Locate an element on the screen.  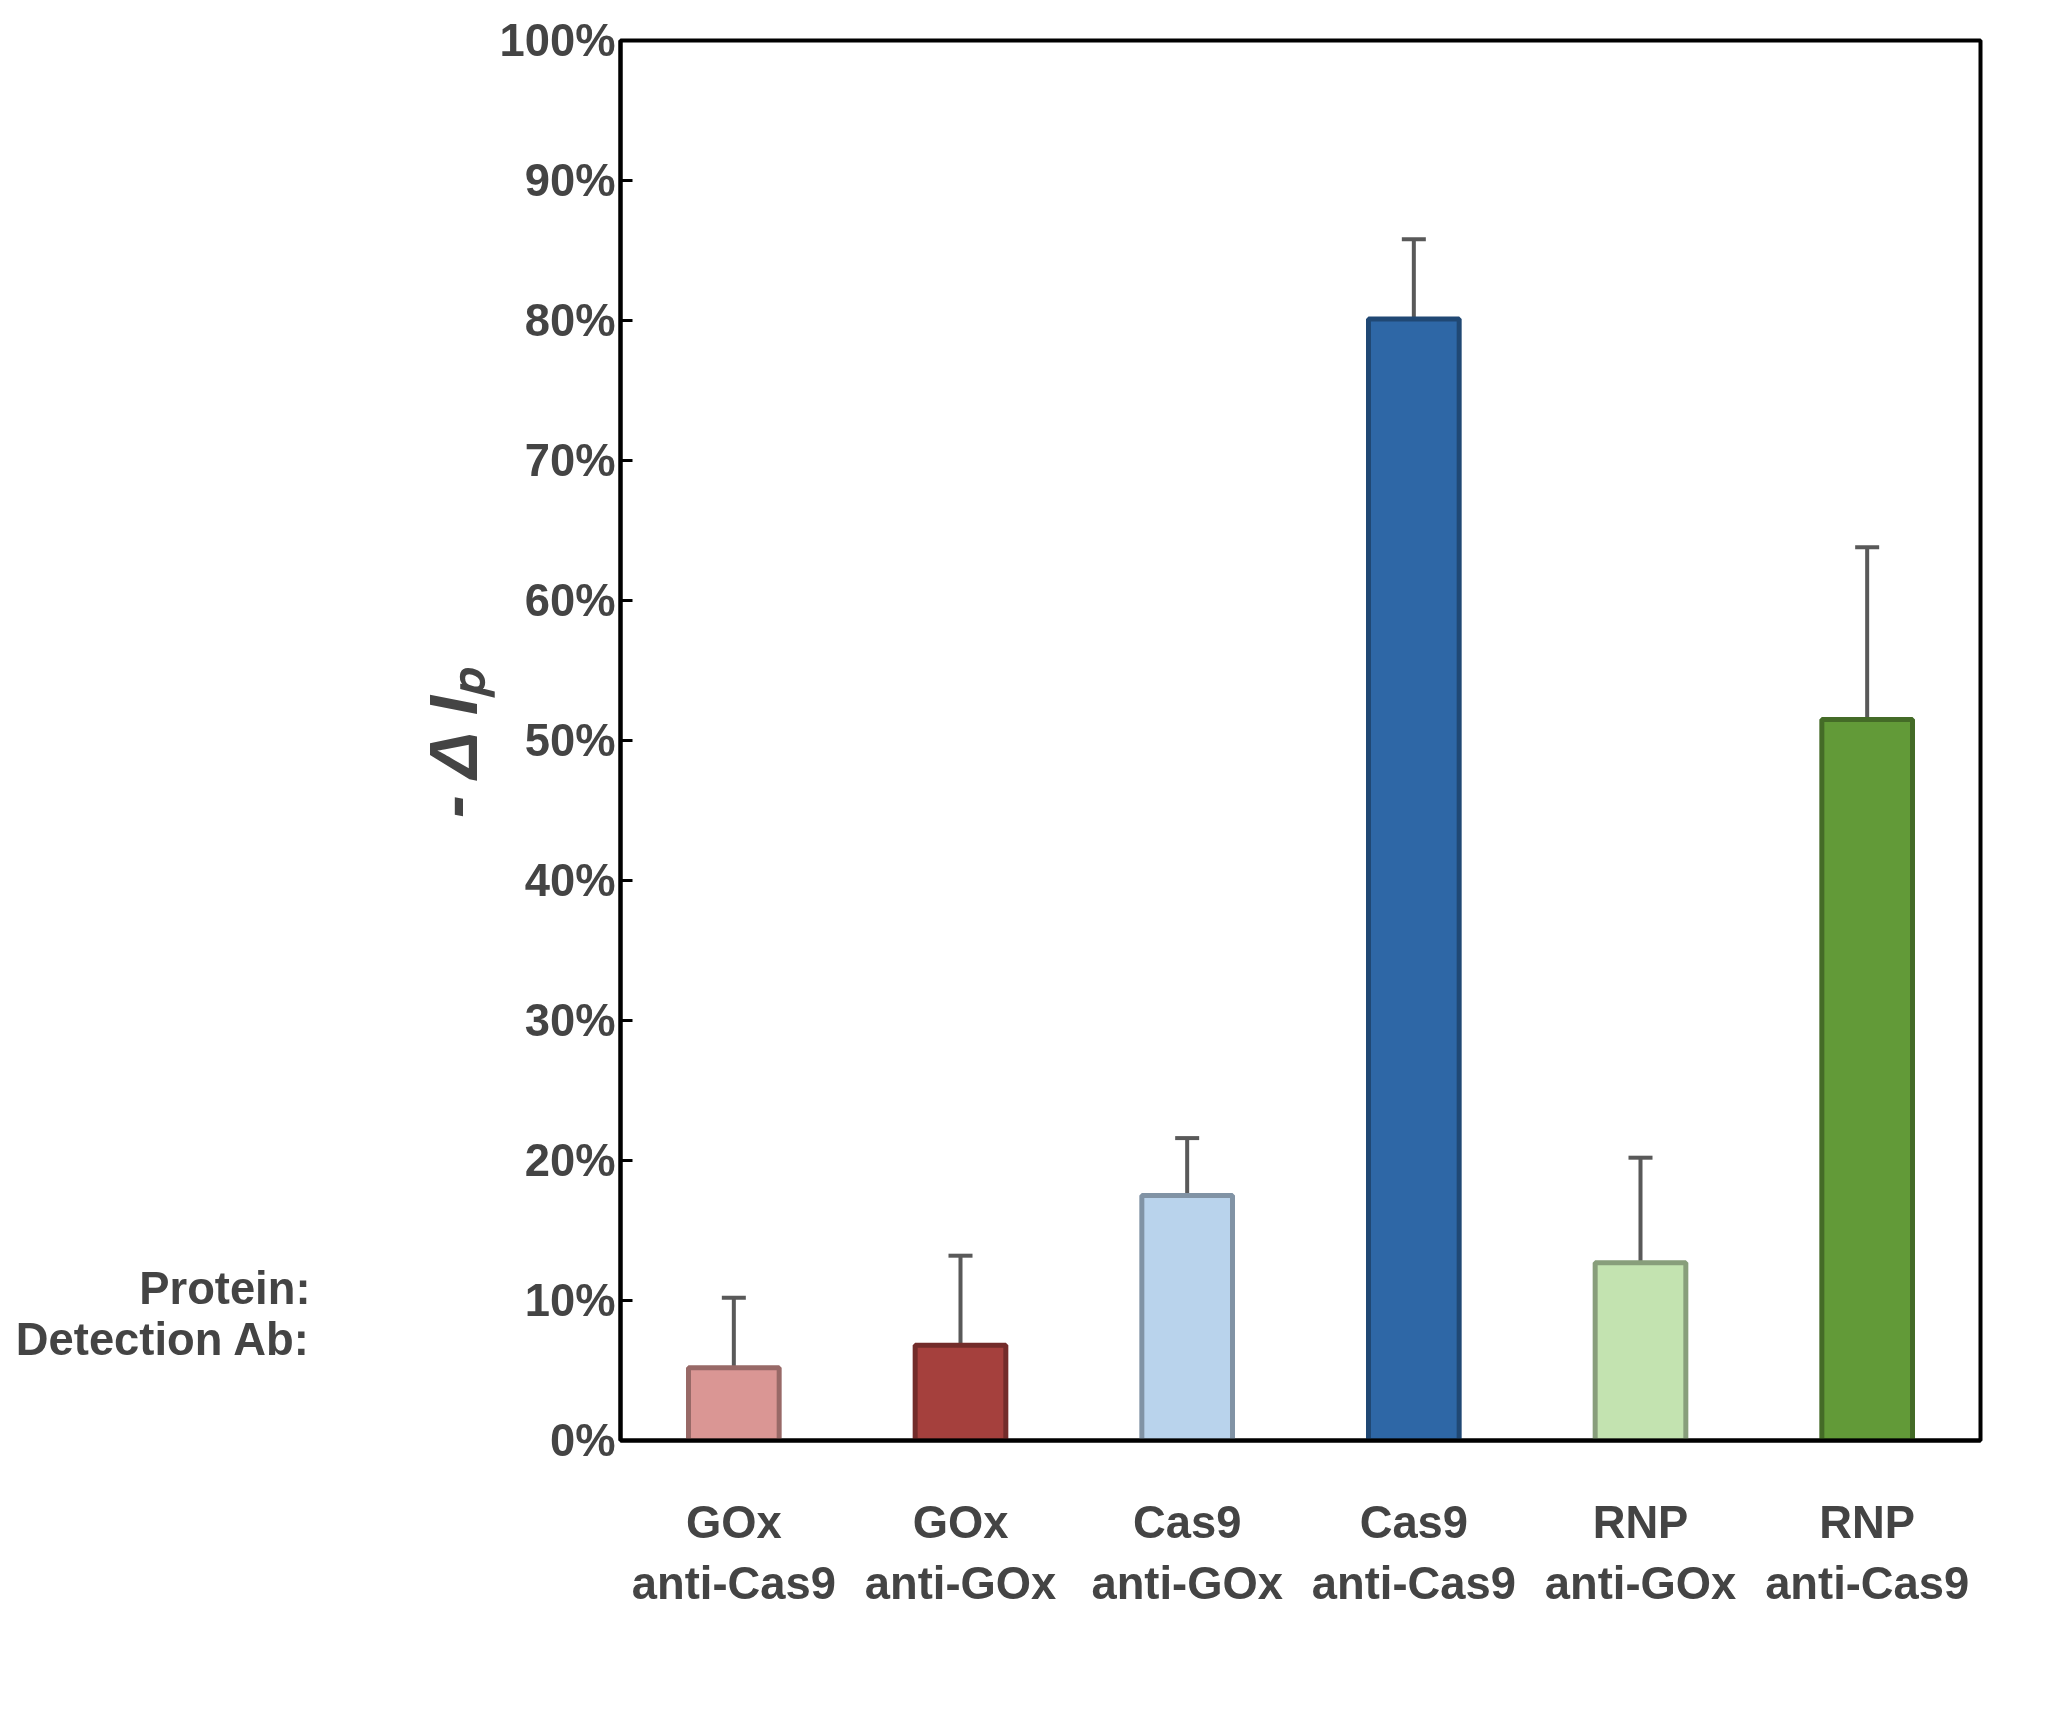
y-tick-label: 30% is located at coordinates (570, 1020).